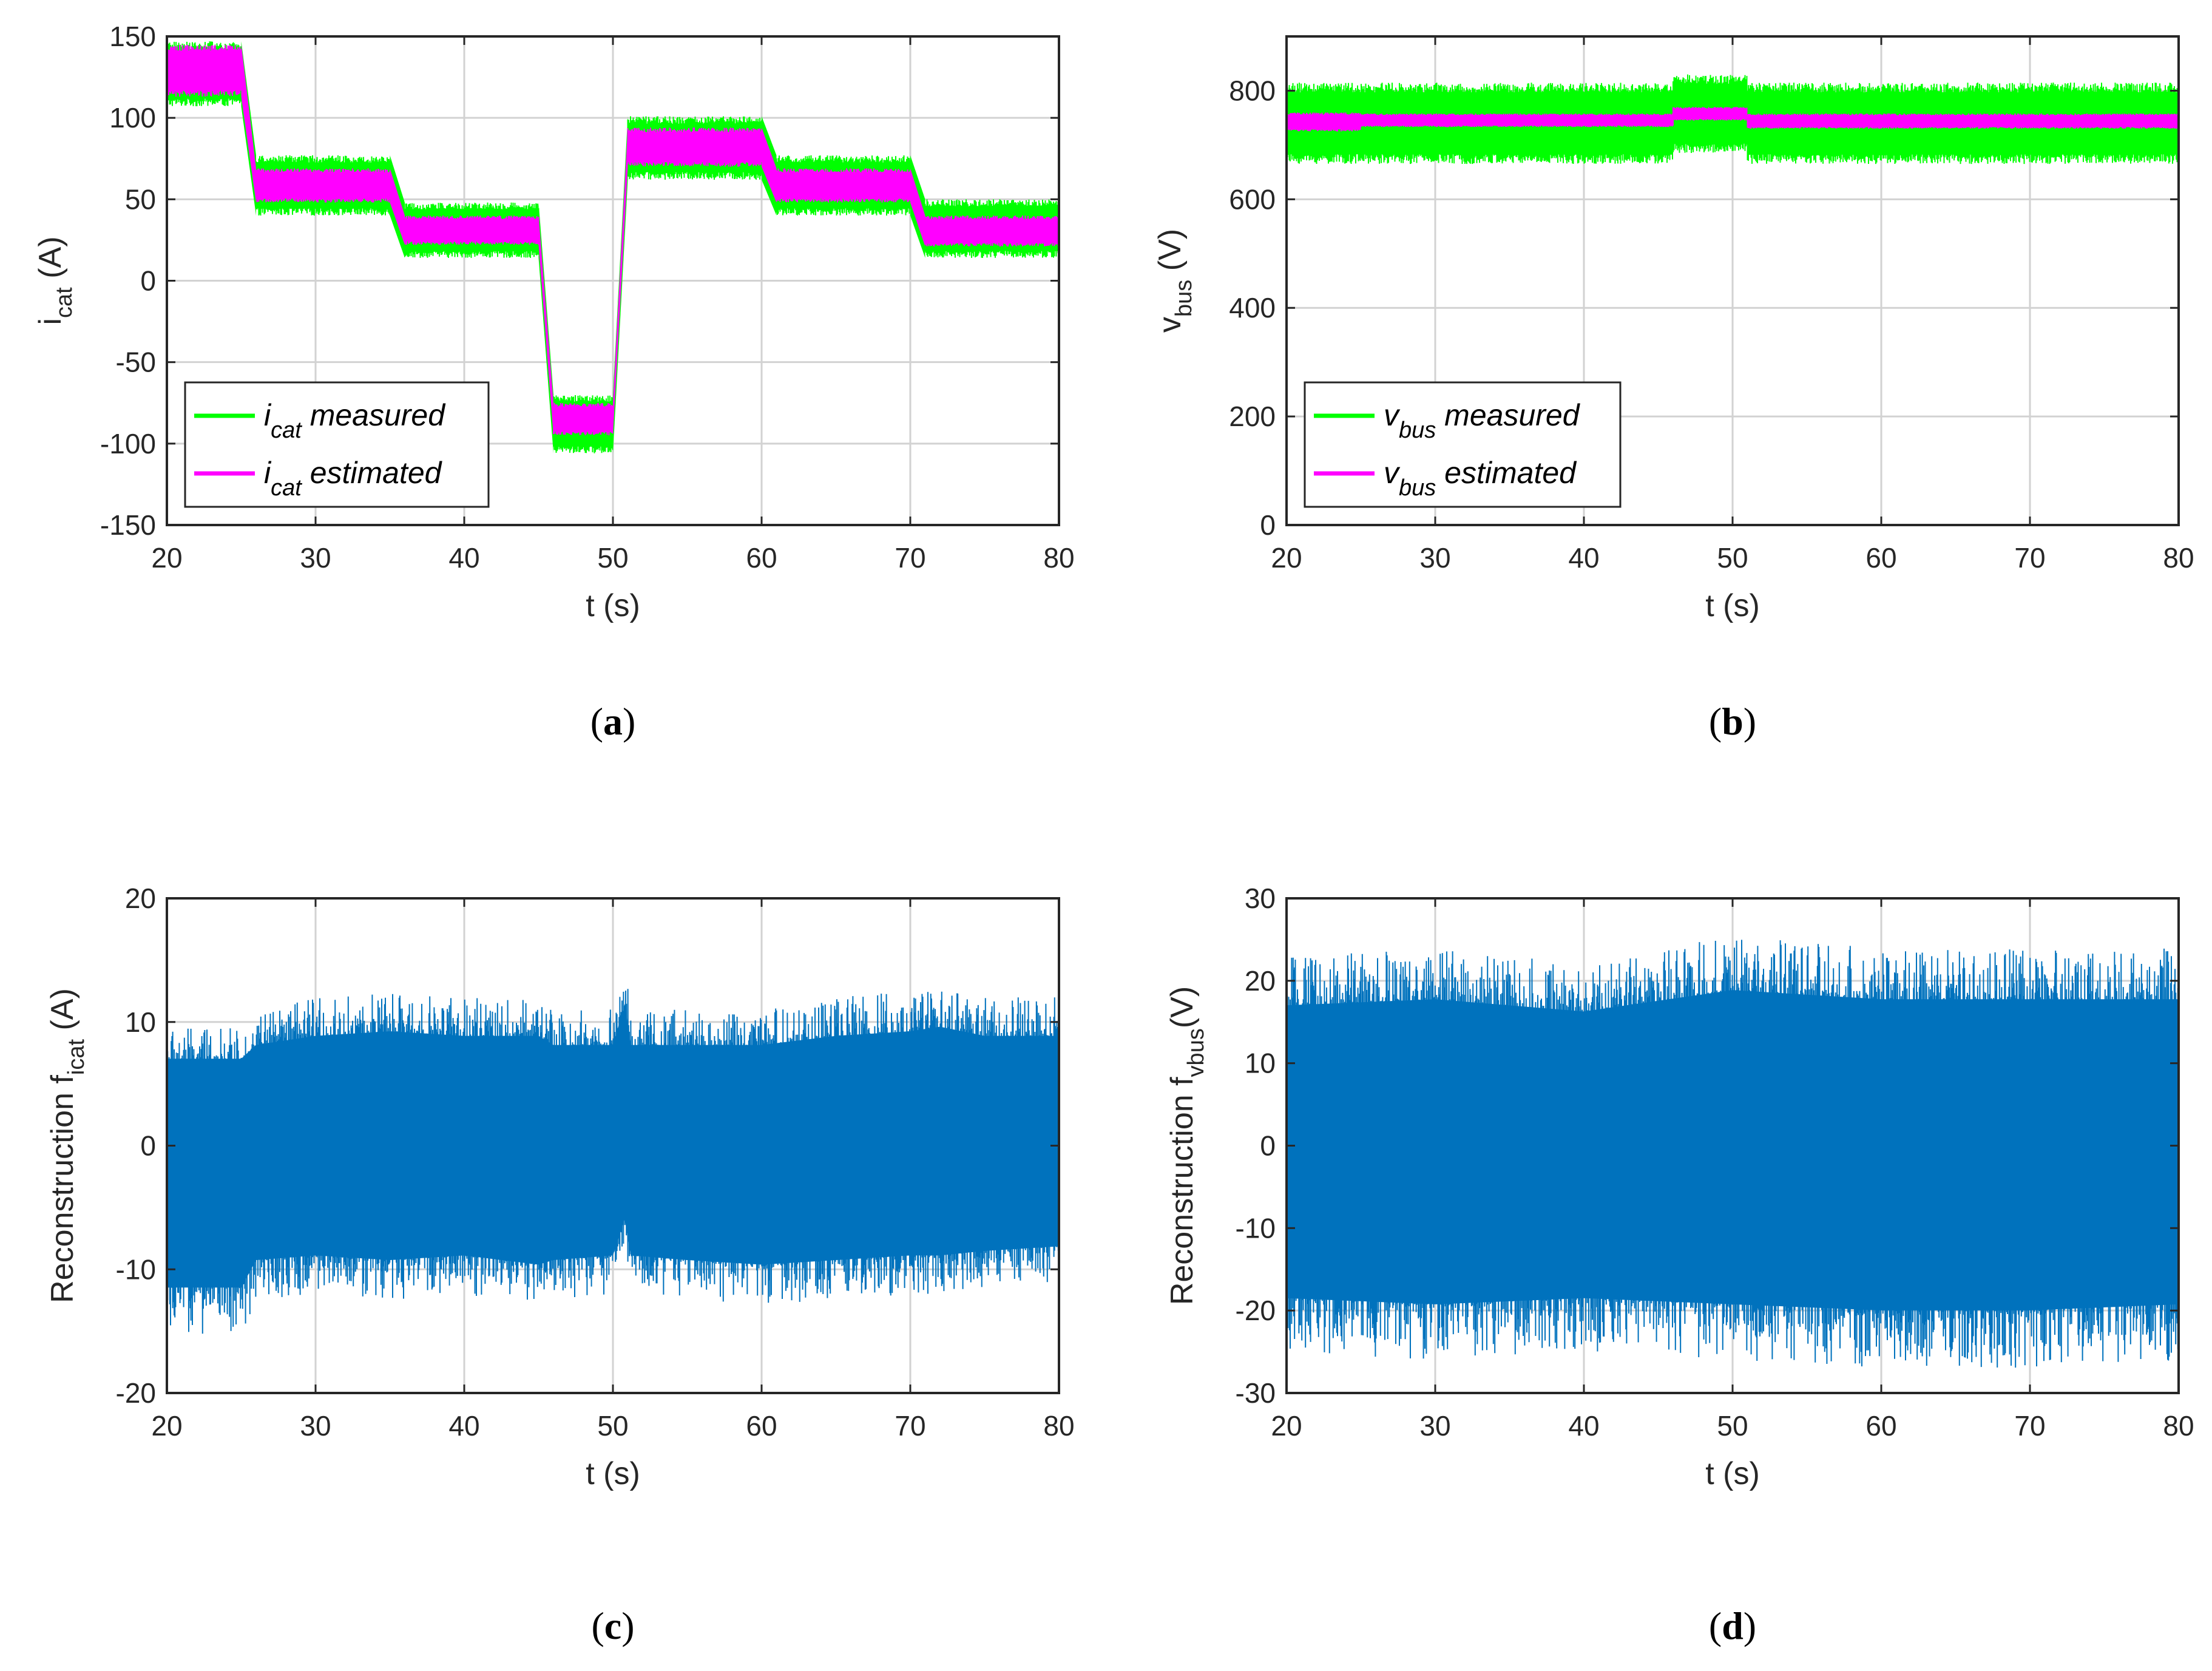 This screenshot has width=2212, height=1671. Describe the element at coordinates (1392, 415) in the screenshot. I see `legend-main: v` at that location.